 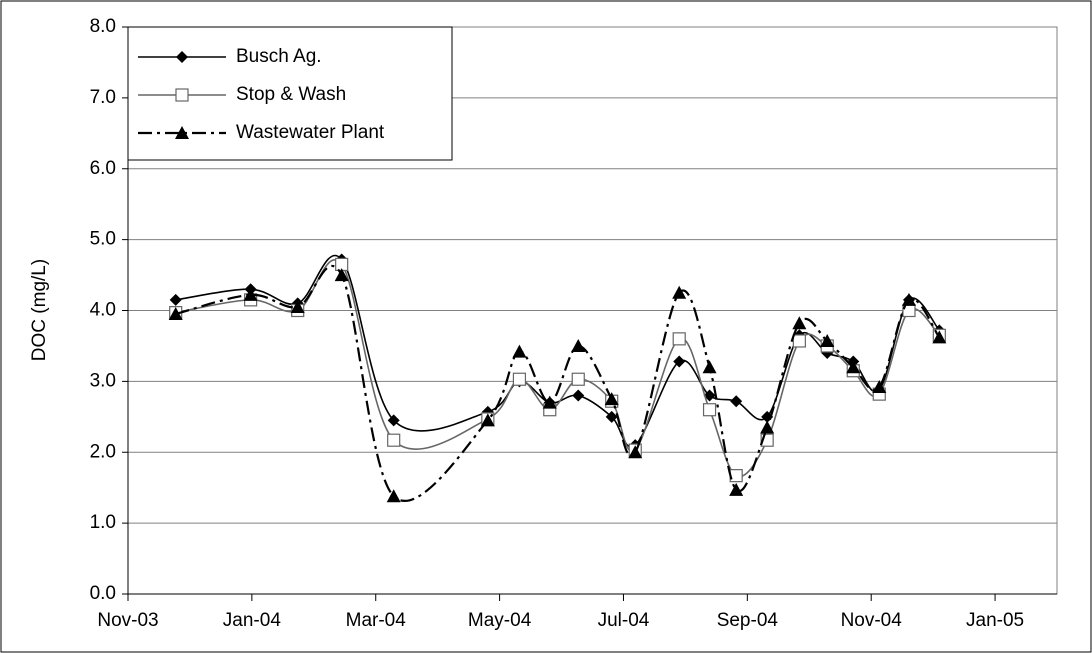 I want to click on x-tick-label: Jan-04, so click(x=252, y=620).